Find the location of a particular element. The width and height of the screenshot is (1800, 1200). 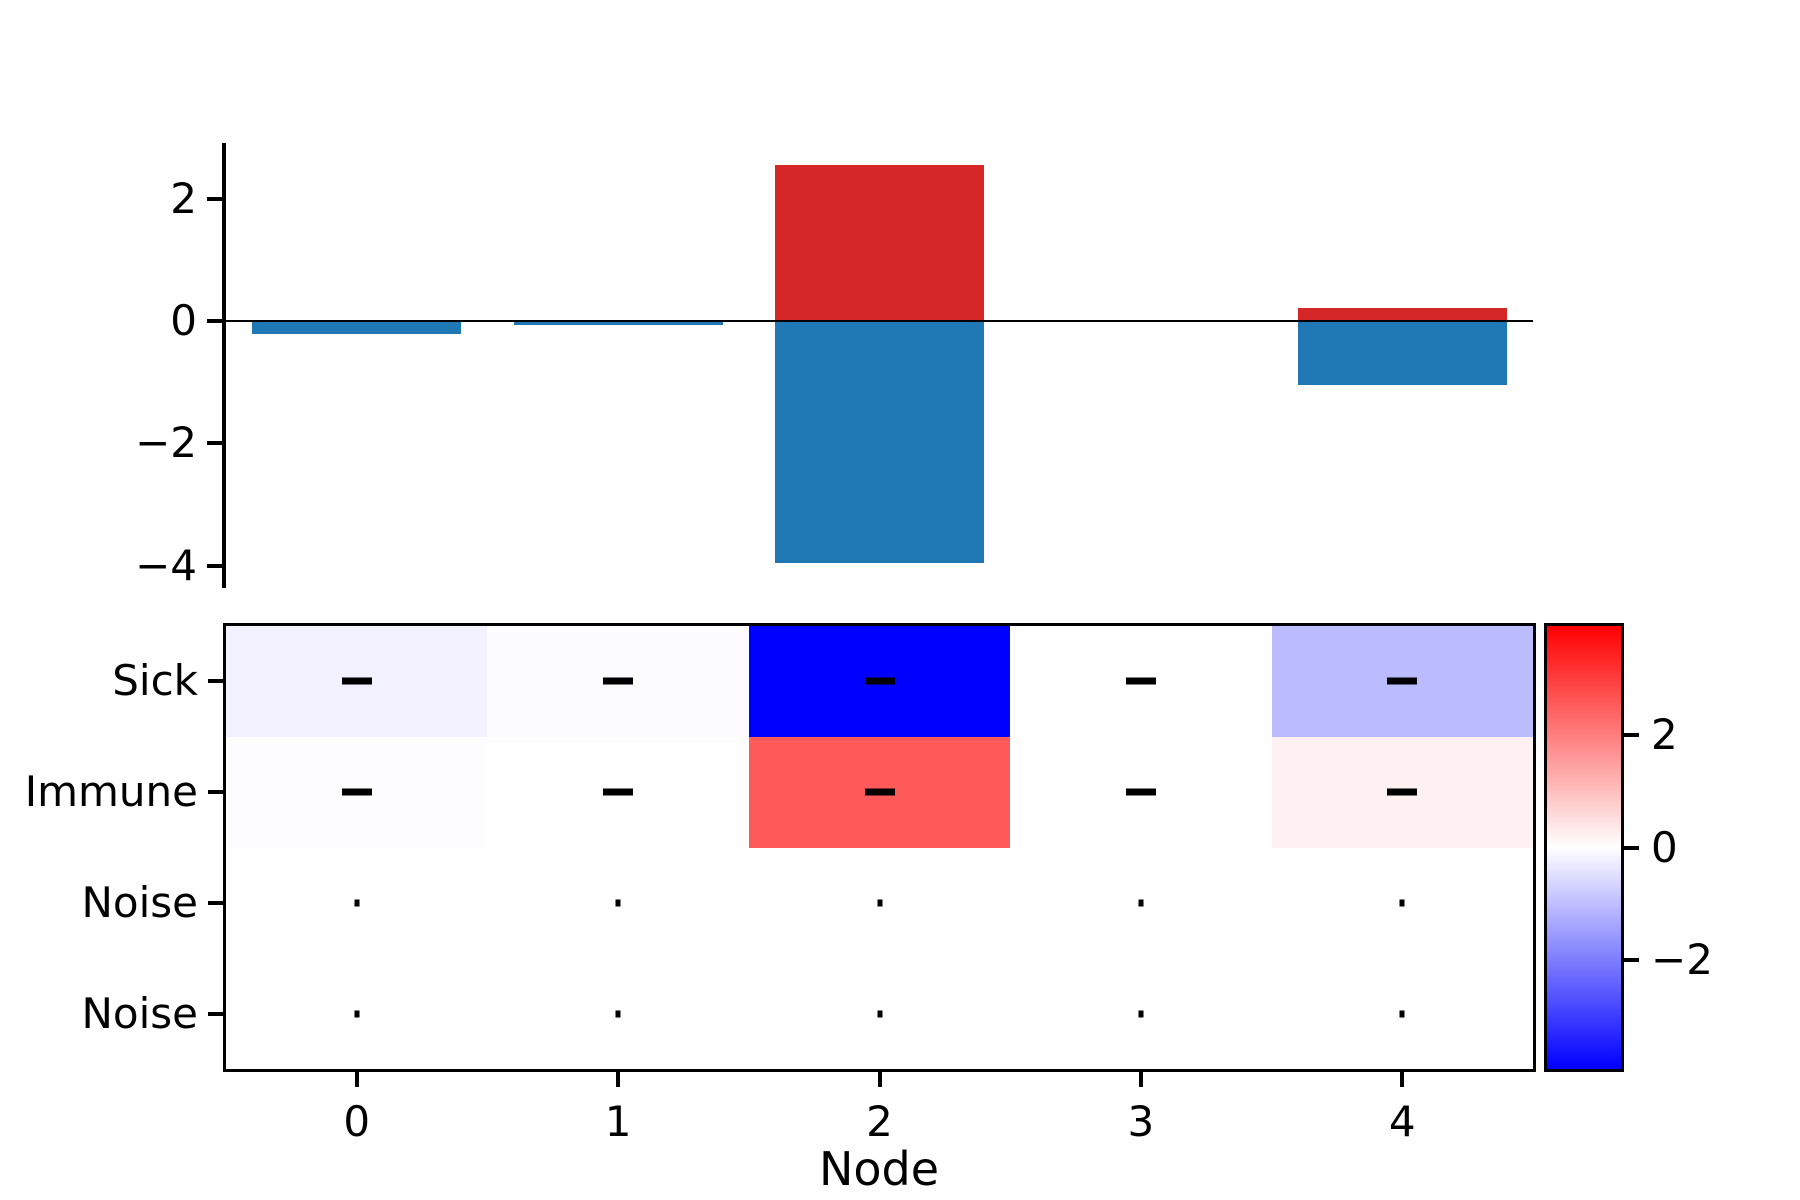

colorbar-ticklabel: 0 is located at coordinates (1664, 847).